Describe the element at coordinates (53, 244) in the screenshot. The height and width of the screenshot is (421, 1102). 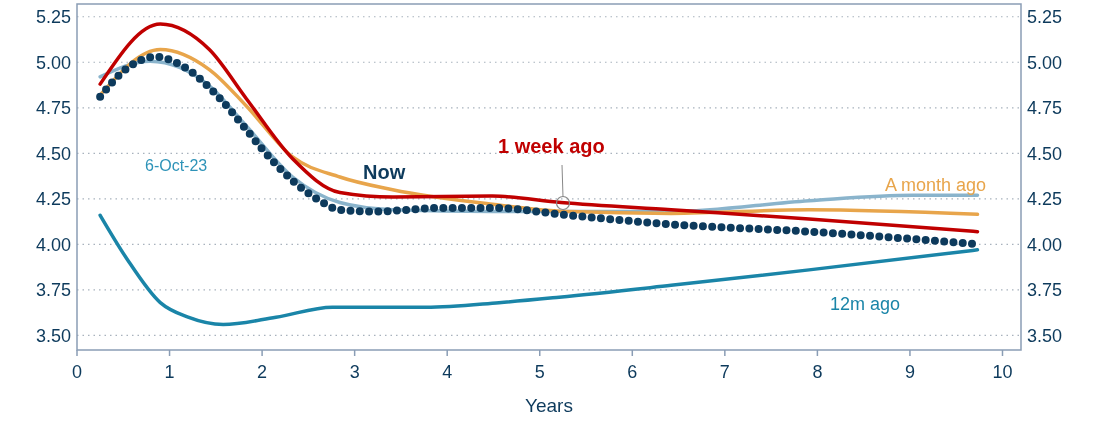
I see `y-tick-label: 4.00` at that location.